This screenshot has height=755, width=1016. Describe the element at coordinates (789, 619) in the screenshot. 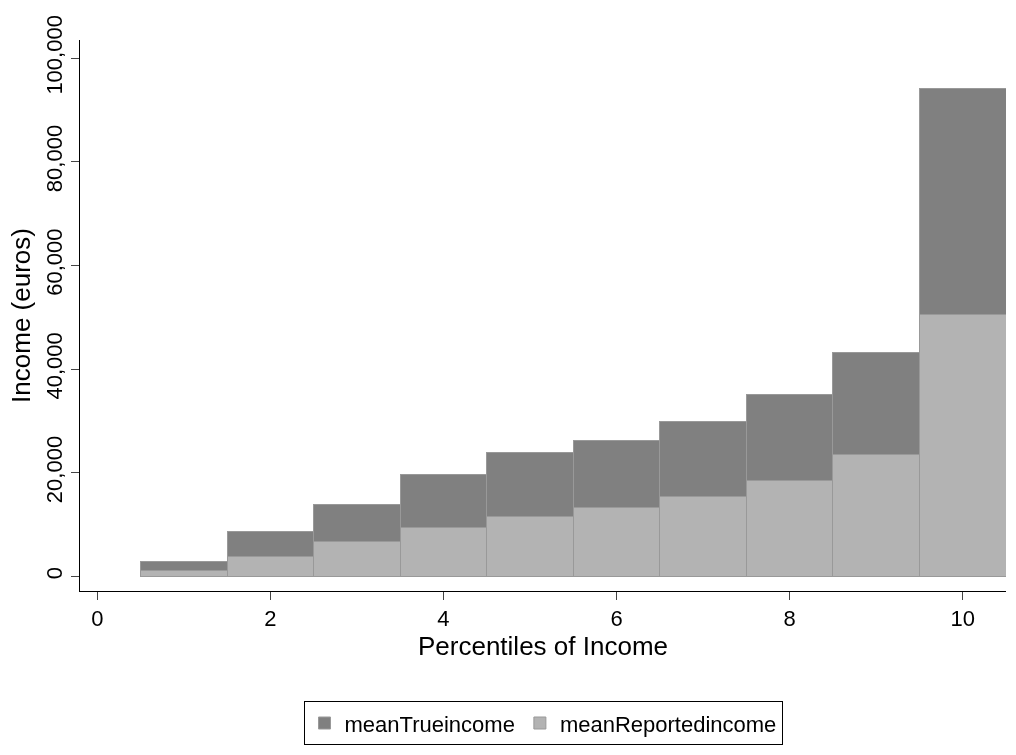

I see `x-tick-label: 8` at that location.